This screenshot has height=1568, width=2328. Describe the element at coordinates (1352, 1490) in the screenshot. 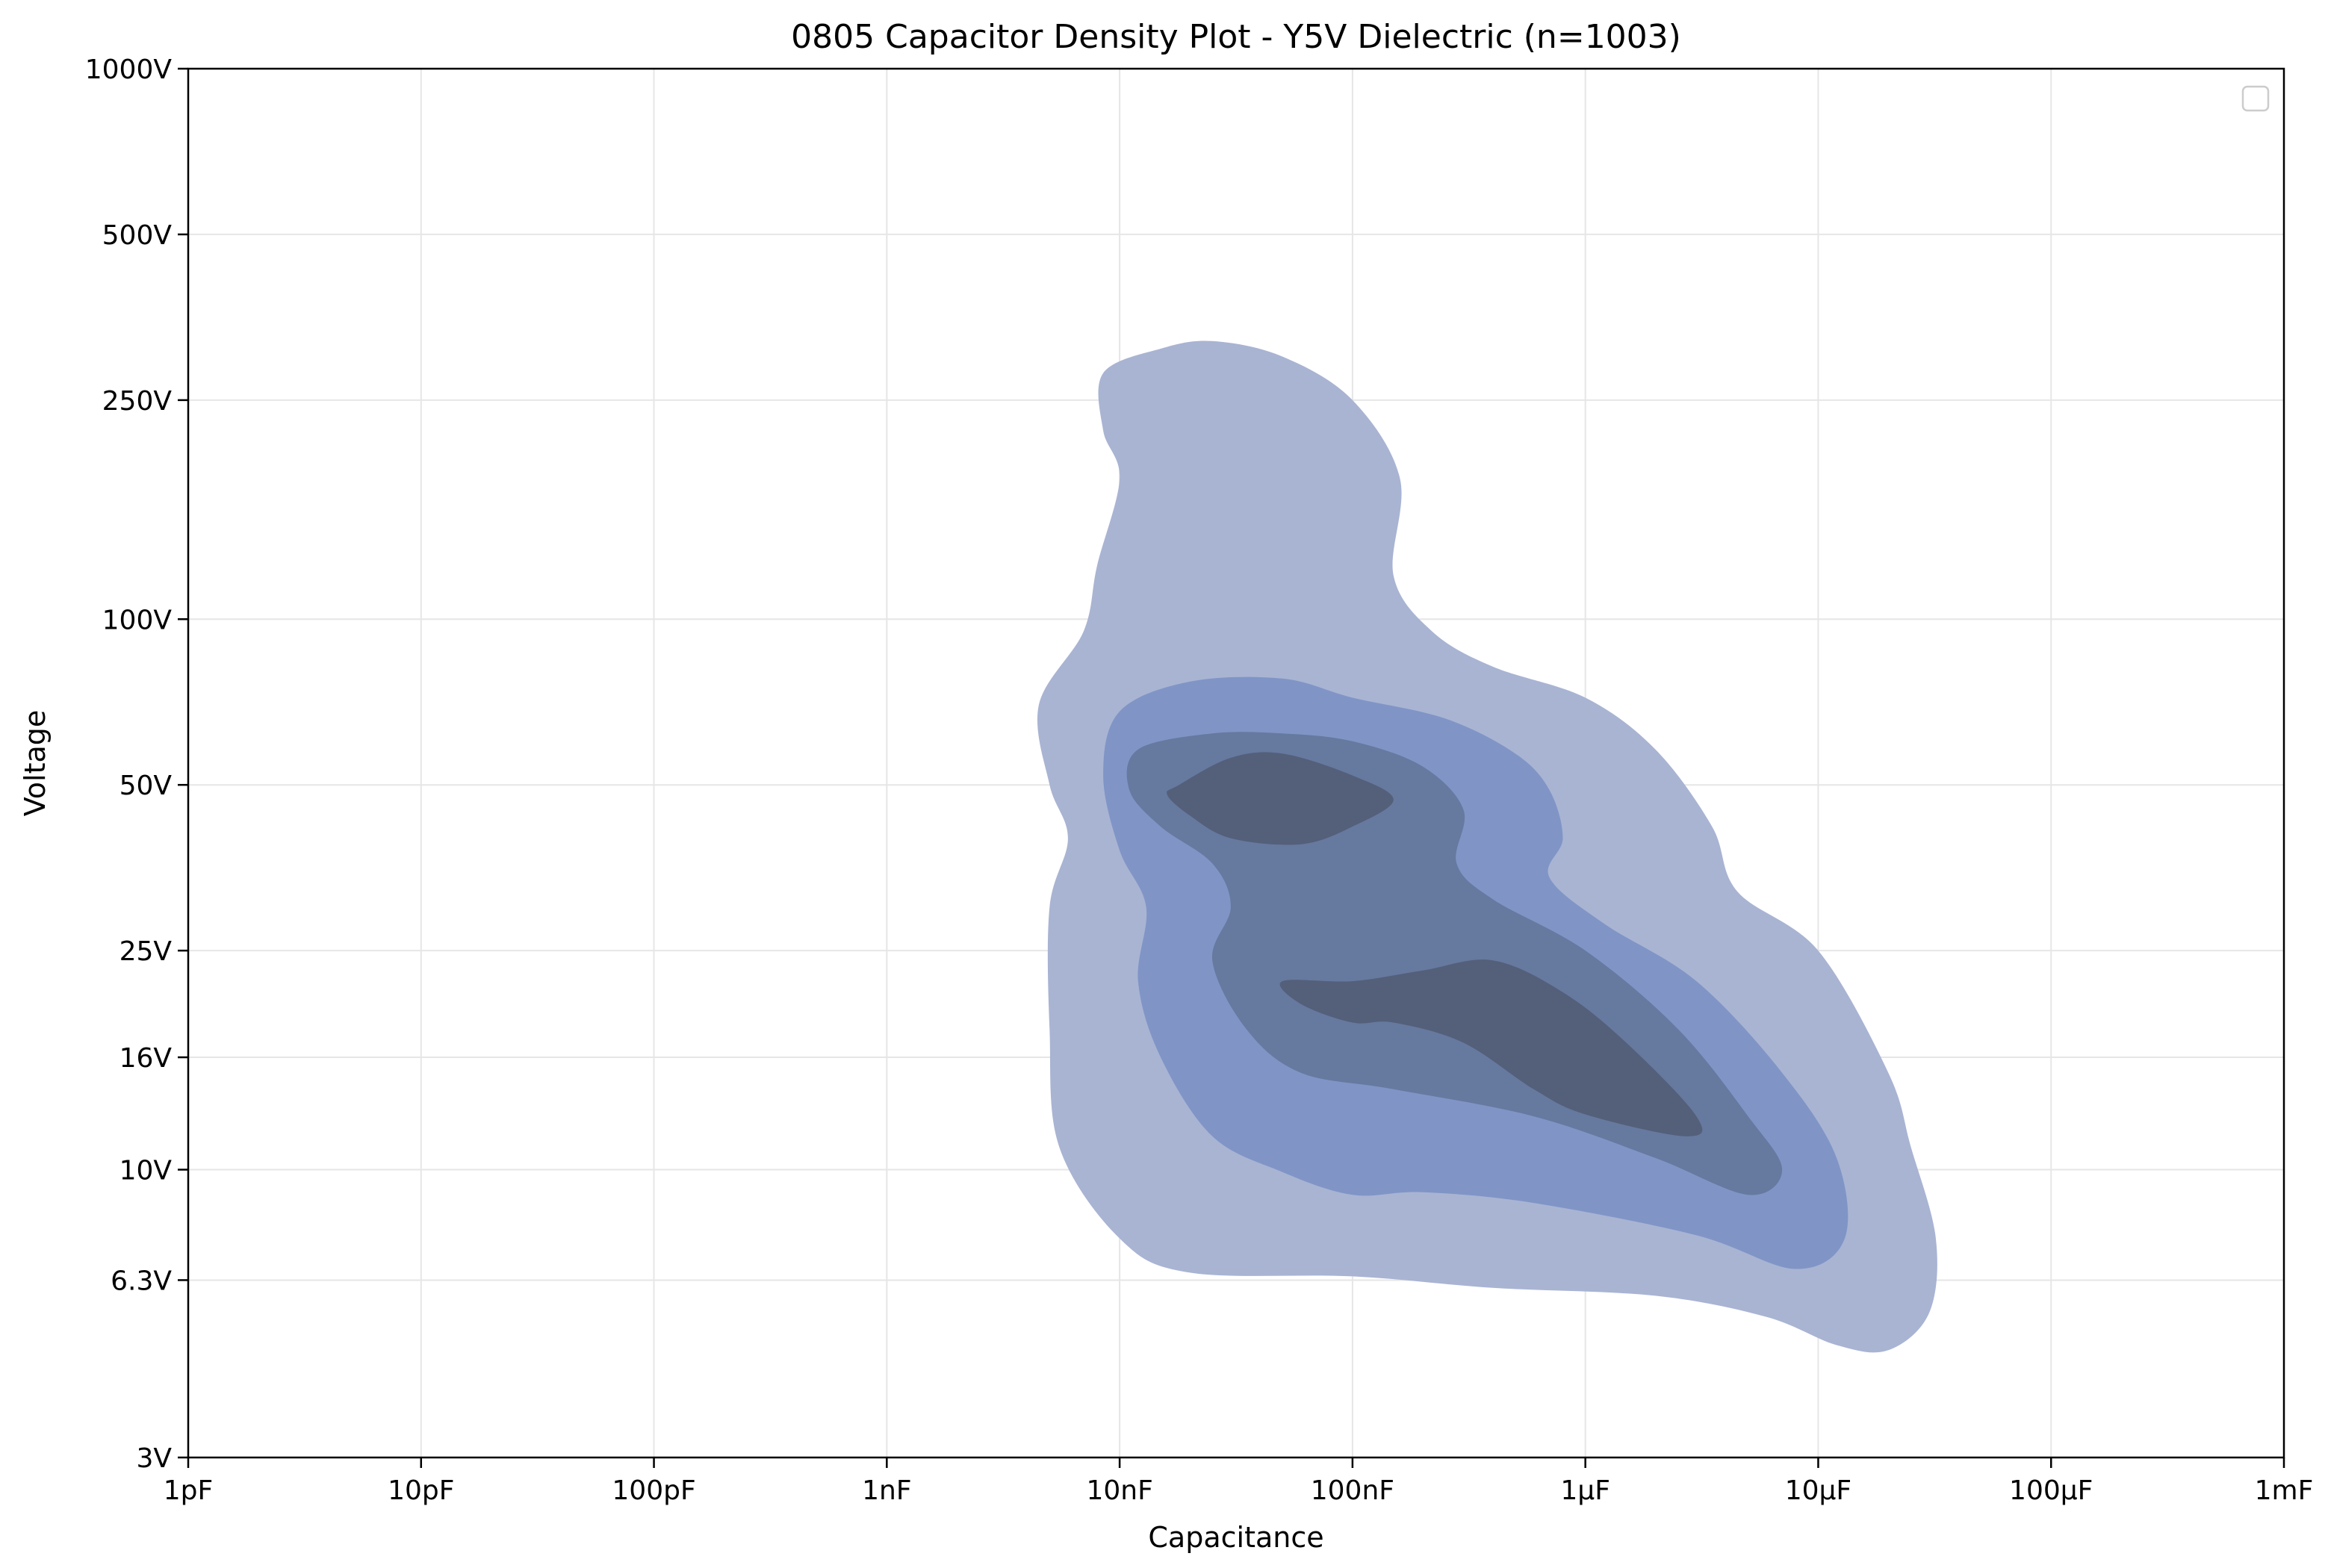

I see `x-tick-label: 100nF` at that location.